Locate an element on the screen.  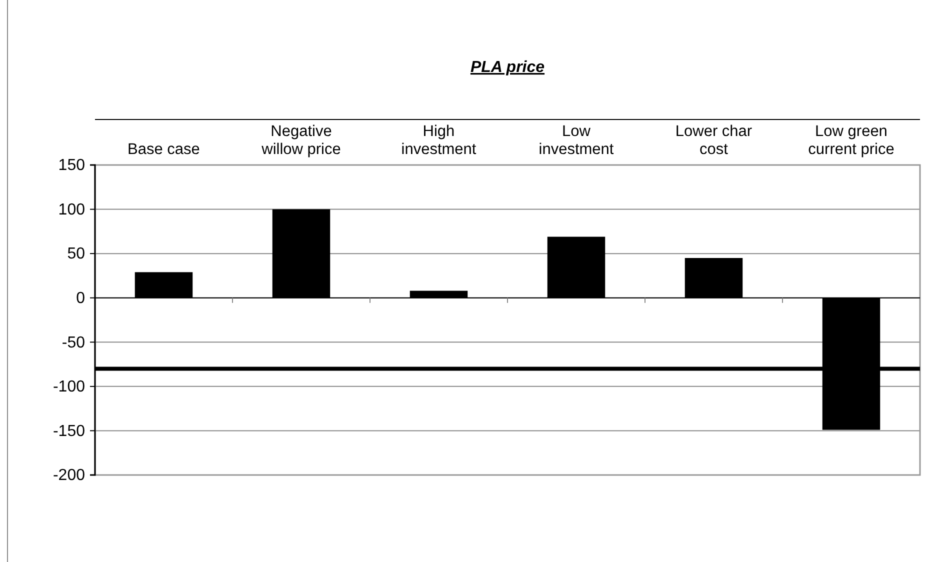
x-tick-label: High investment is located at coordinates (439, 140).